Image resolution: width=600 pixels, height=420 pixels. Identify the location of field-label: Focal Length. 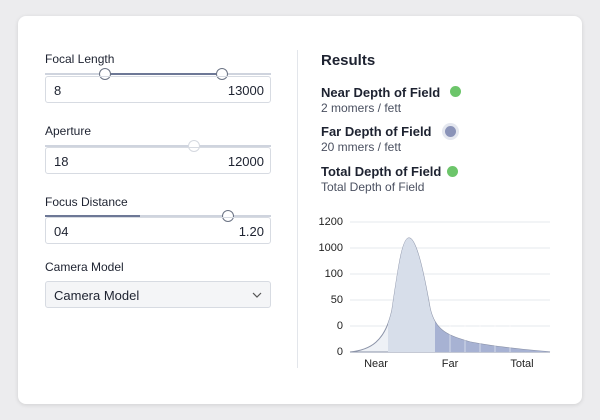
(80, 59).